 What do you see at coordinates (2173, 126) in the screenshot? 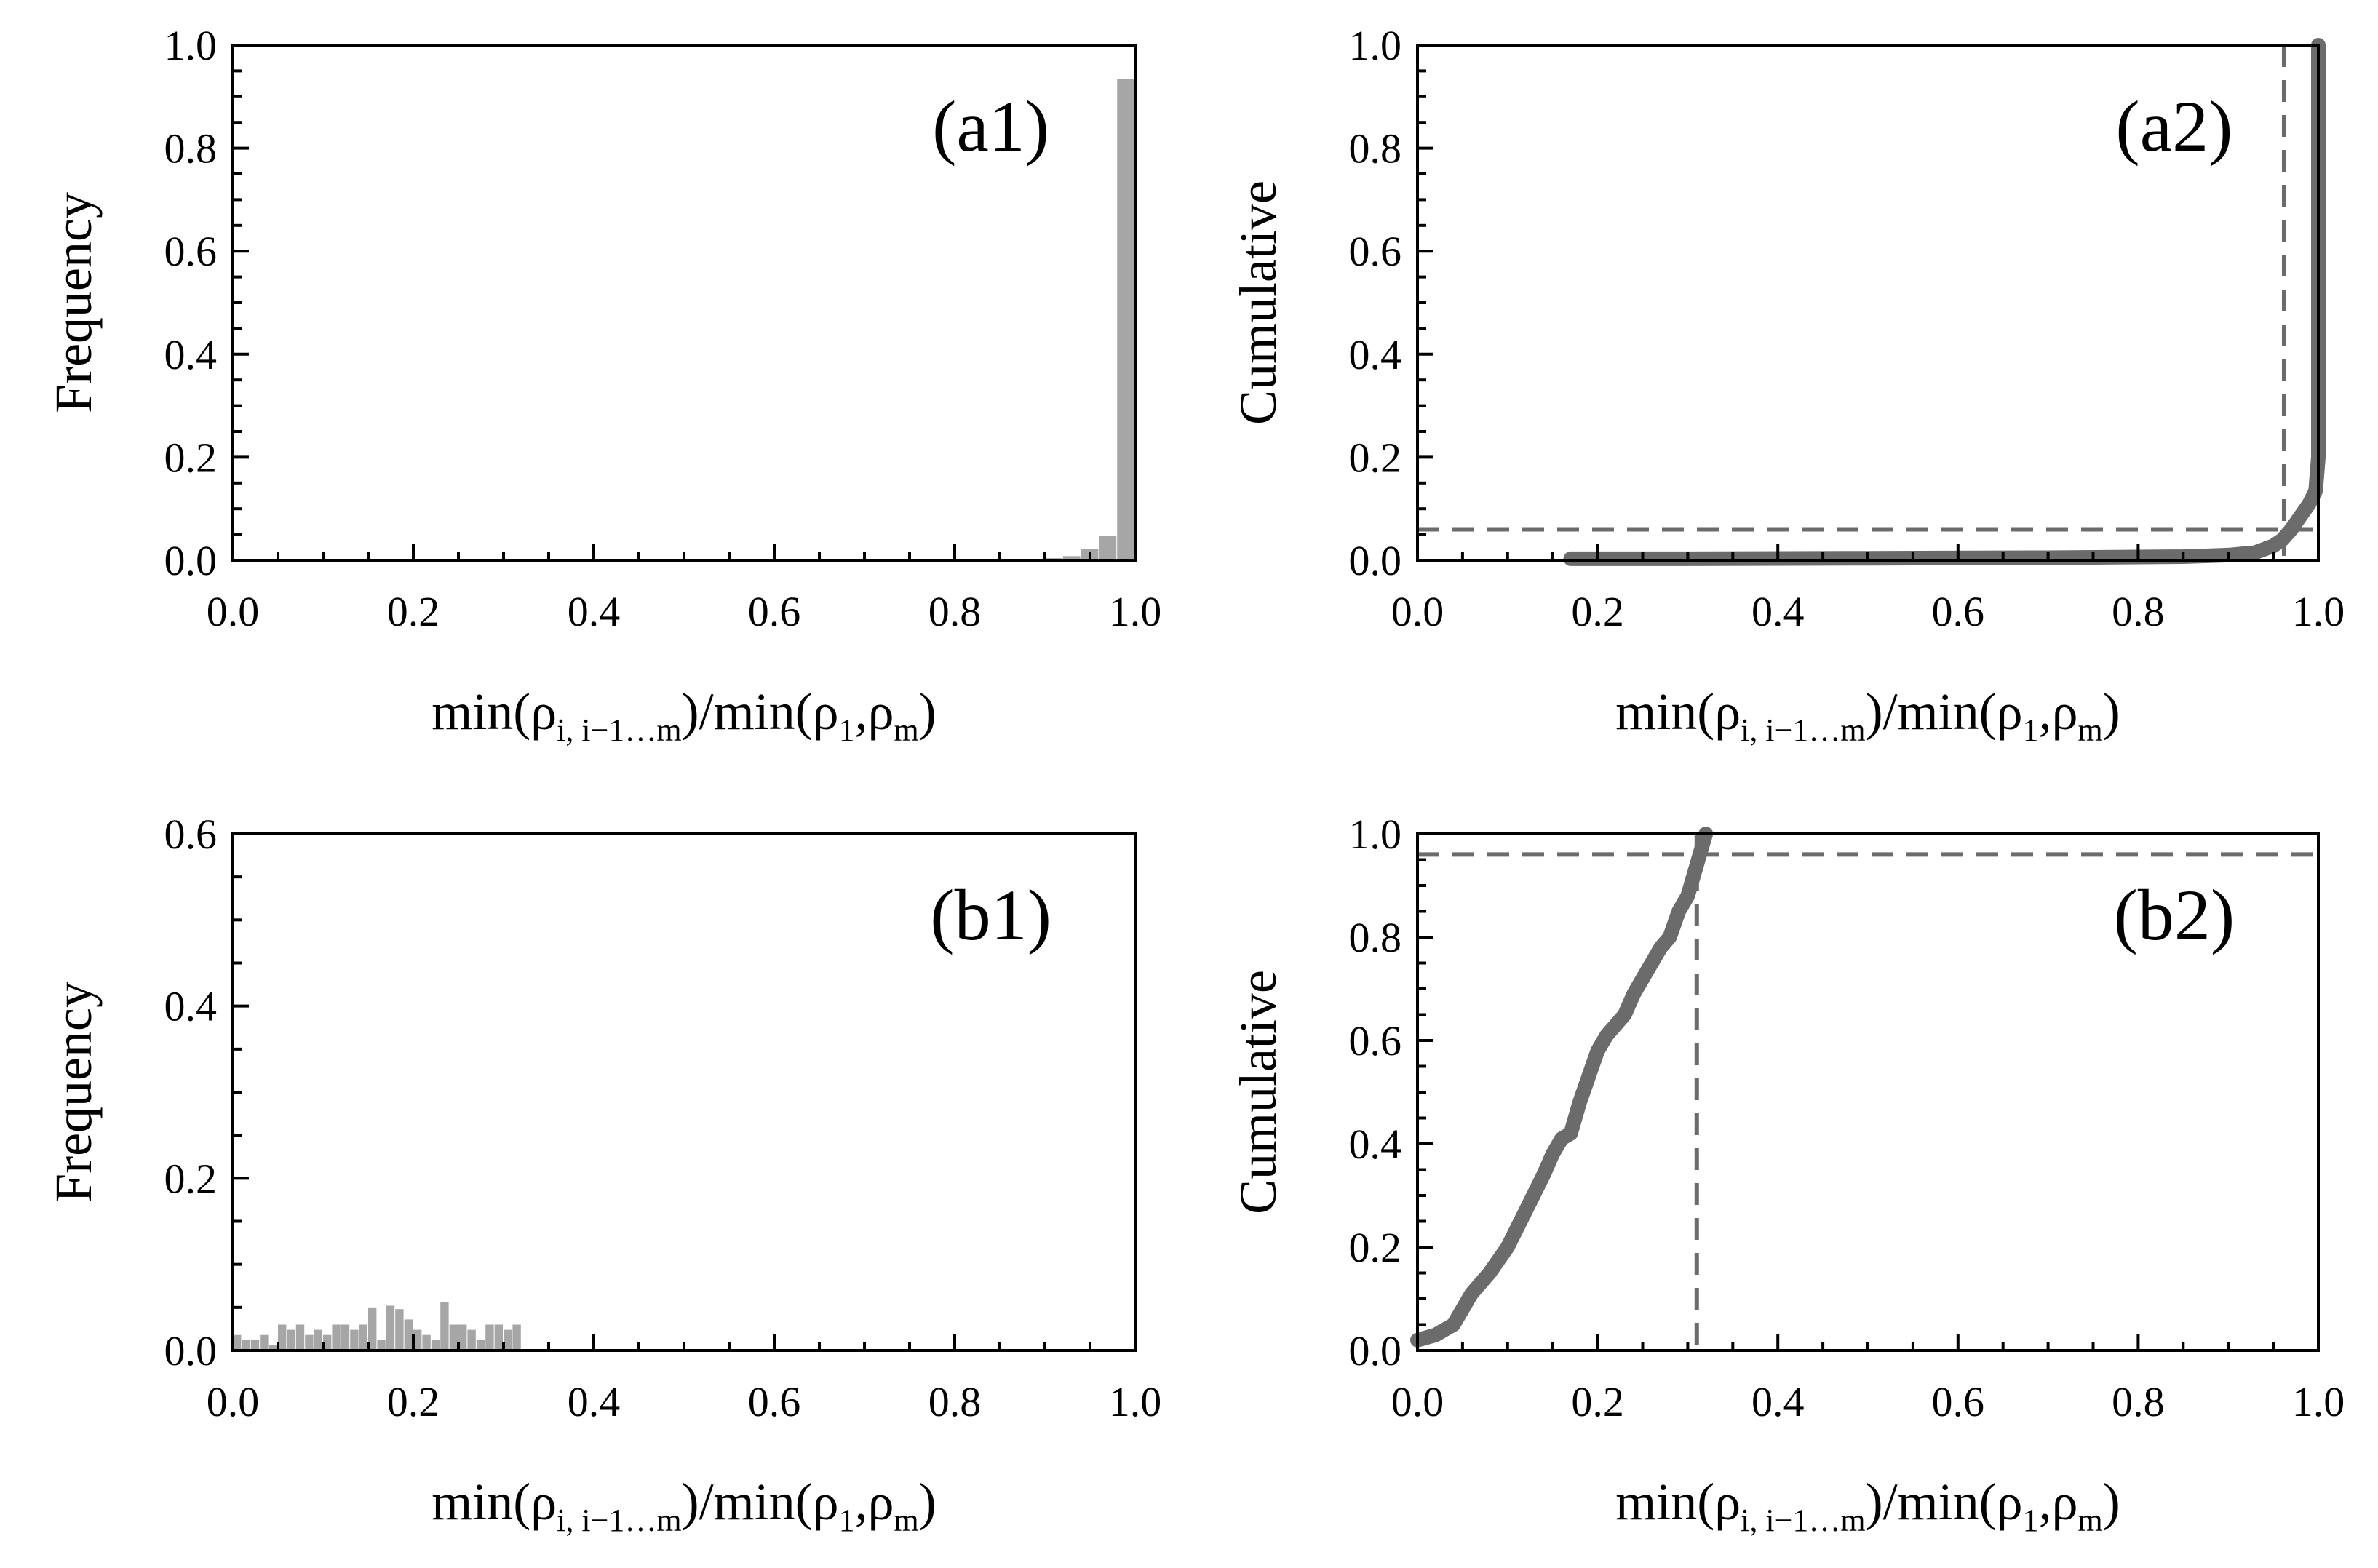
I see `panel-tag: (a2)` at bounding box center [2173, 126].